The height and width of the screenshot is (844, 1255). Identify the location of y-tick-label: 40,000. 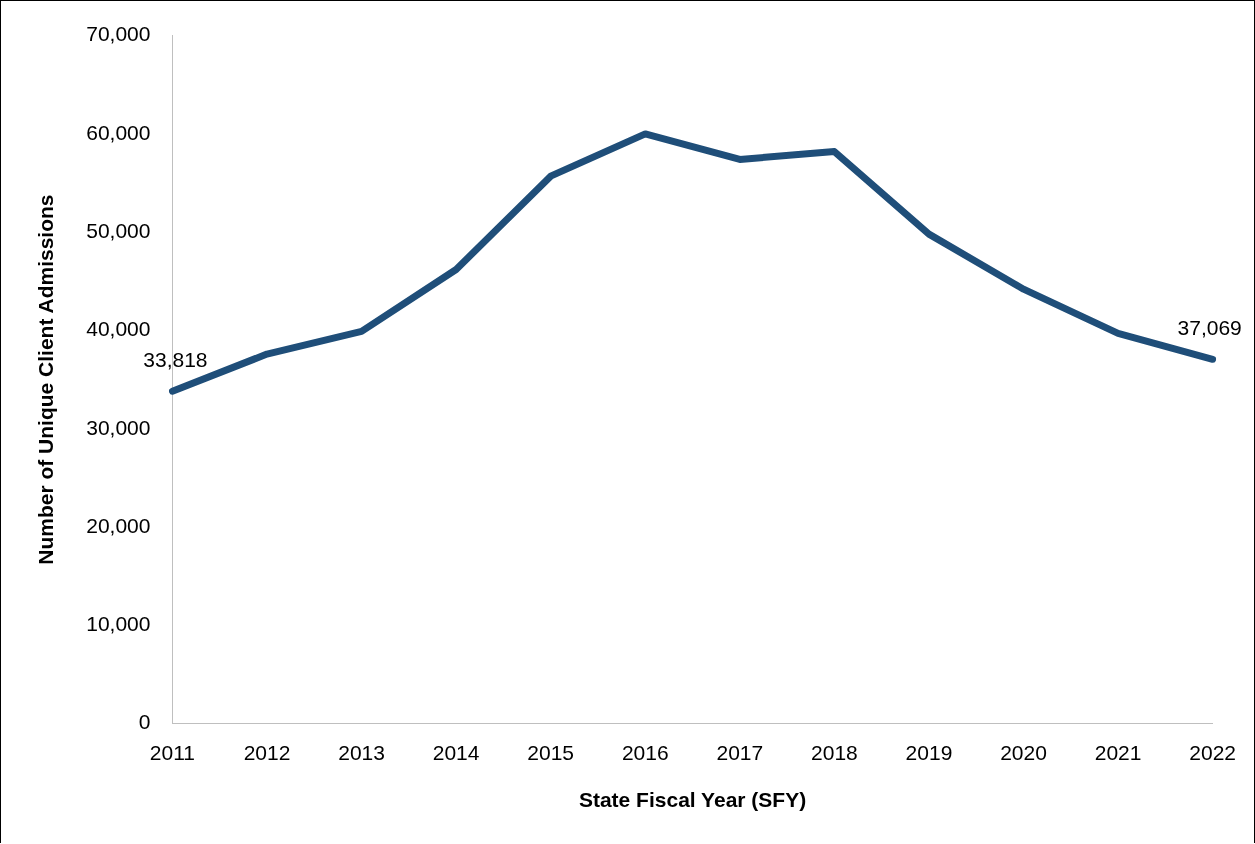
(118, 329).